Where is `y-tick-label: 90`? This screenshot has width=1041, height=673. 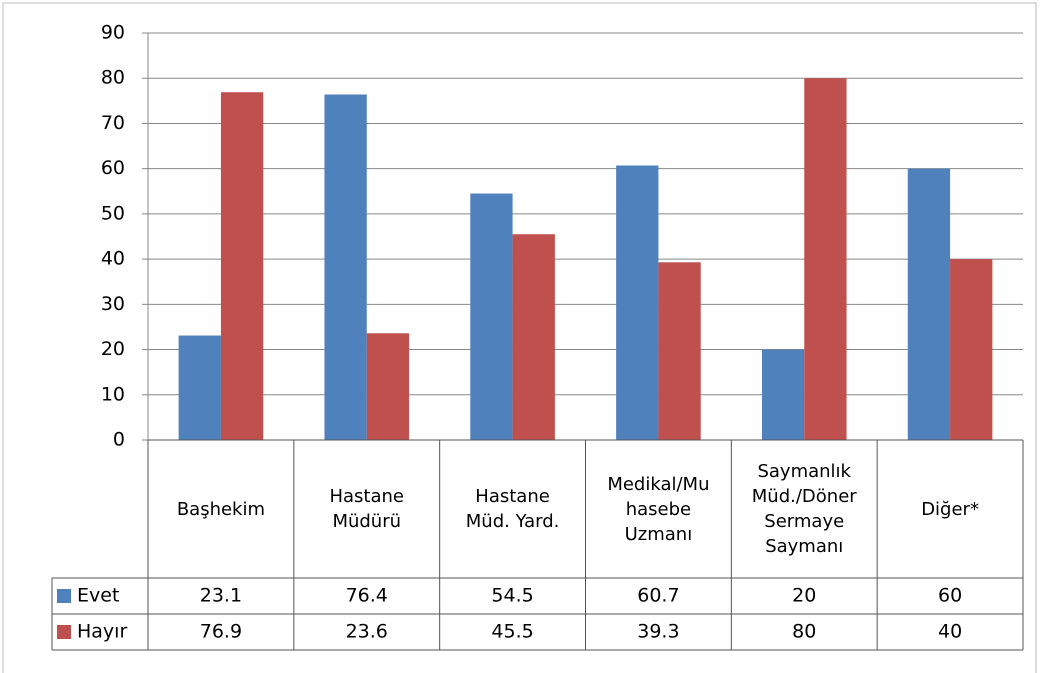
y-tick-label: 90 is located at coordinates (113, 33).